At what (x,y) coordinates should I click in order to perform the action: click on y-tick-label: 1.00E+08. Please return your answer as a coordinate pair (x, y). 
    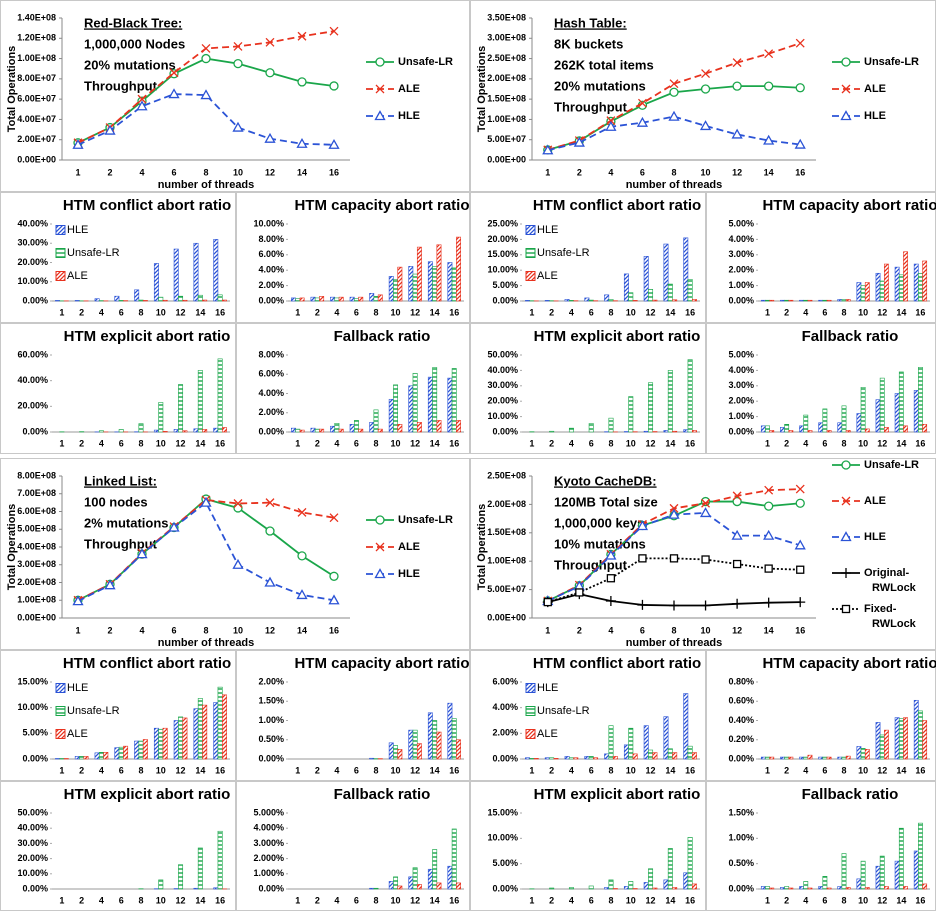
    Looking at the image, I should click on (36, 58).